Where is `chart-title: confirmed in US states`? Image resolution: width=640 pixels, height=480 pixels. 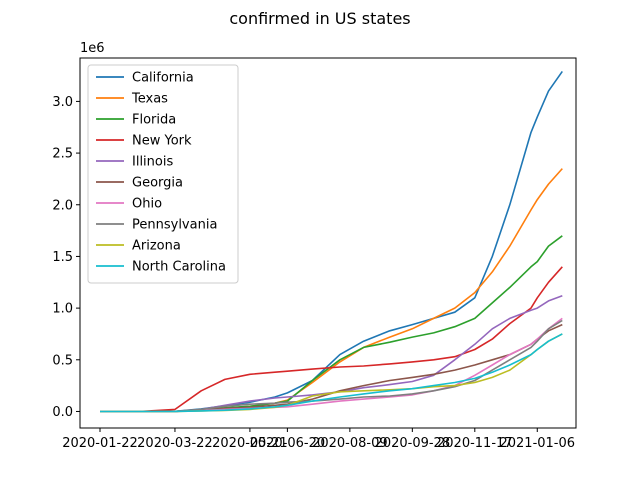 chart-title: confirmed in US states is located at coordinates (319, 18).